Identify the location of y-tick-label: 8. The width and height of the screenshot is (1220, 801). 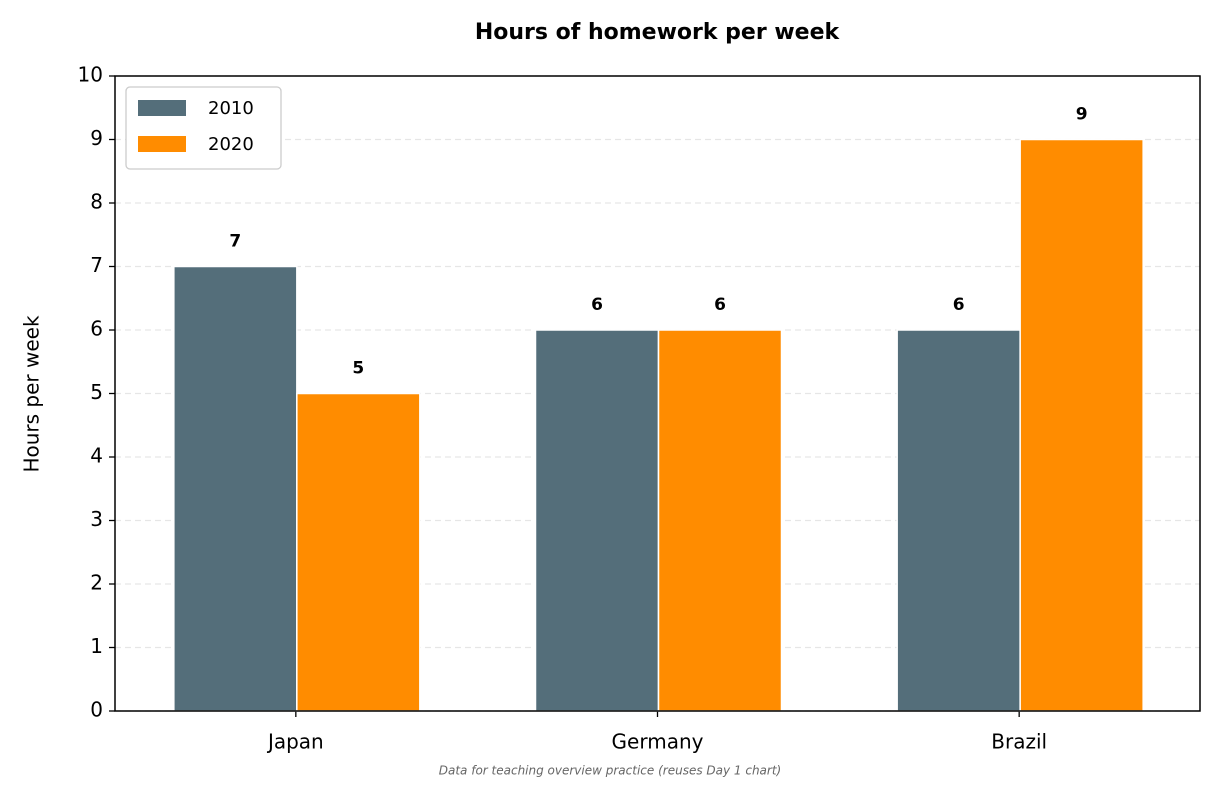
(96, 202).